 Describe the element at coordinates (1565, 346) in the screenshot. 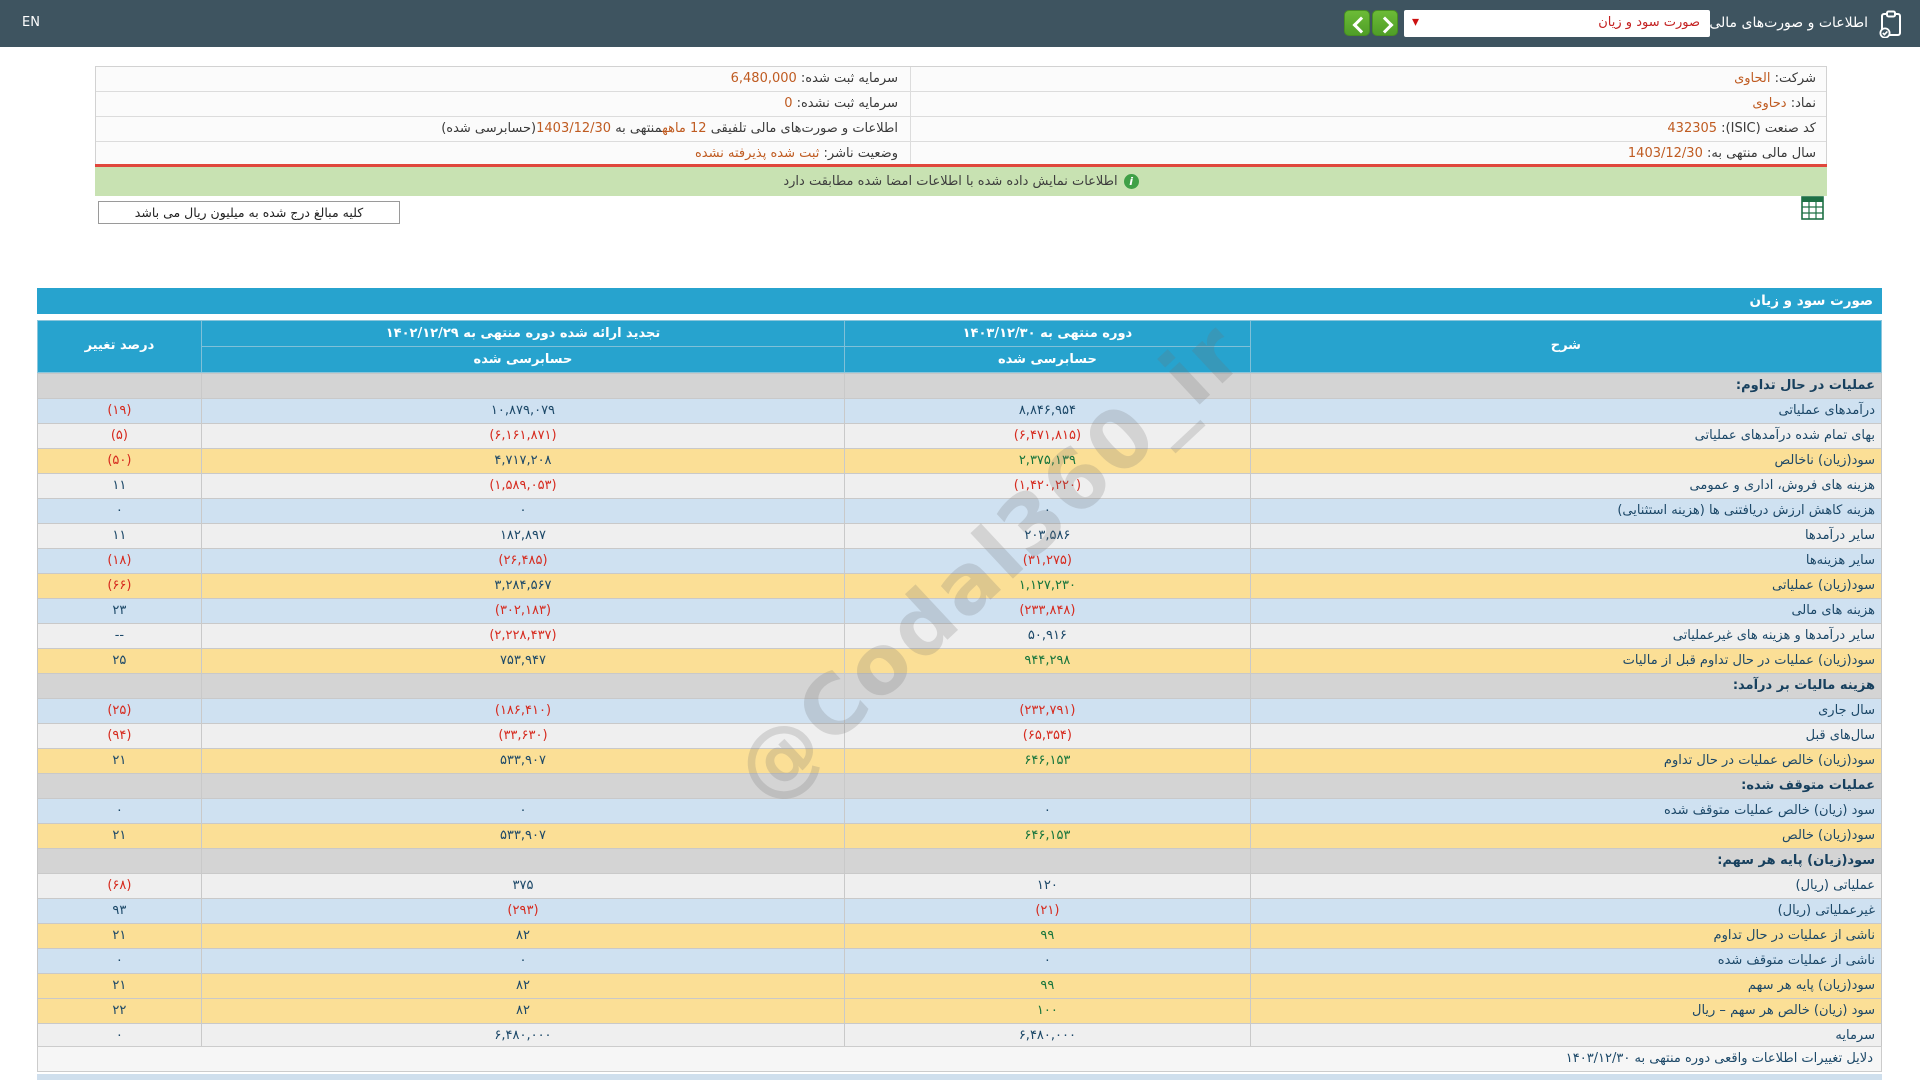

I see `header-description: شرح` at that location.